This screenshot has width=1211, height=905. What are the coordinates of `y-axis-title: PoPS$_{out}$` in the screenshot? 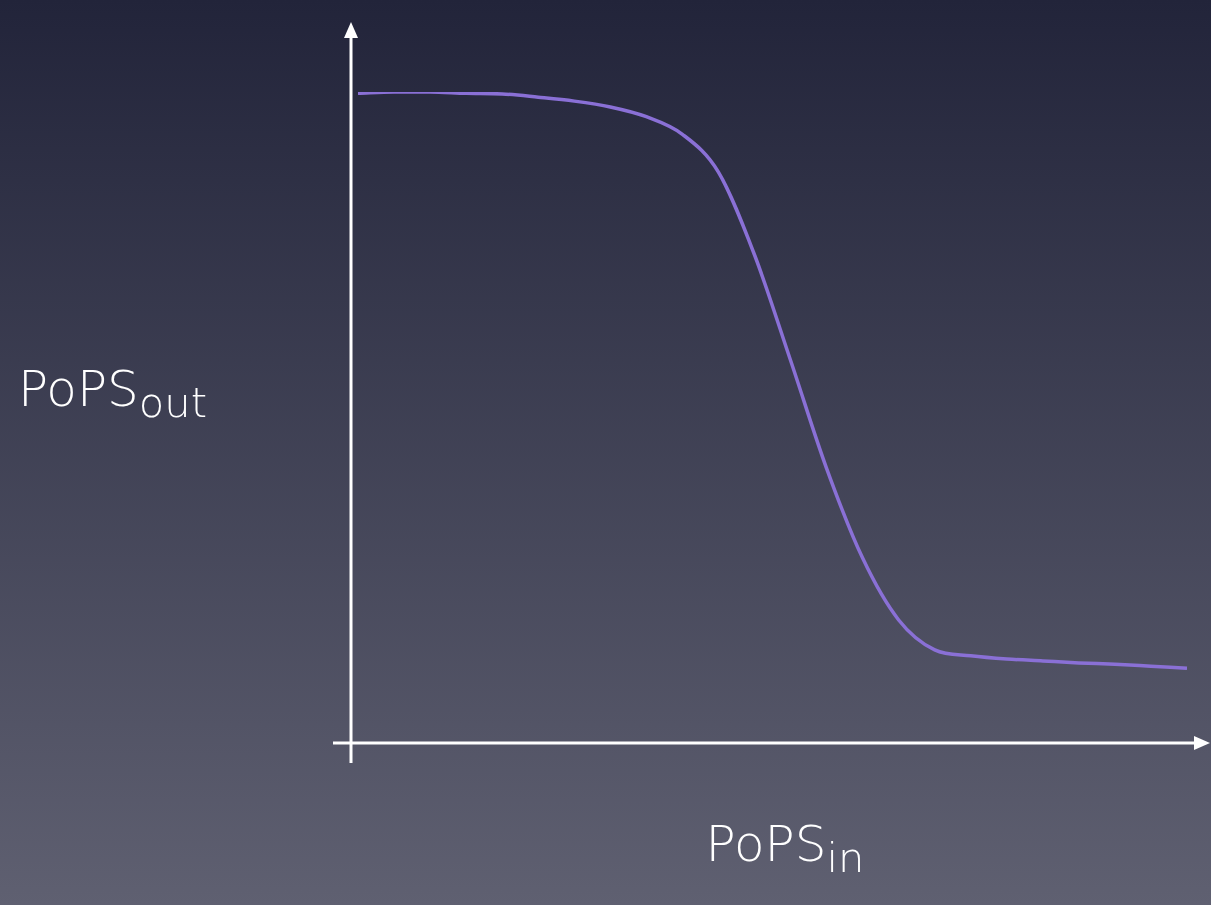 It's located at (113, 393).